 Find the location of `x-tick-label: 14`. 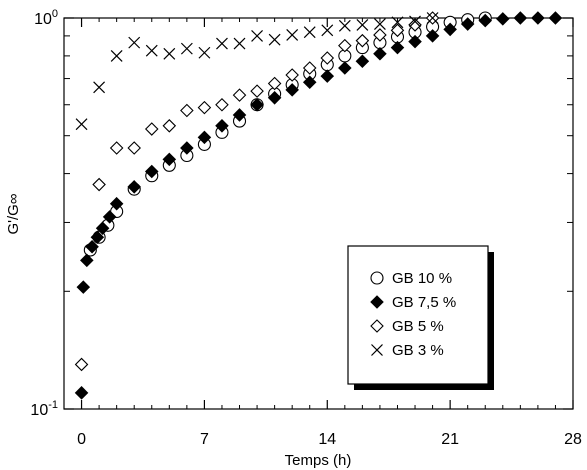

x-tick-label: 14 is located at coordinates (327, 439).